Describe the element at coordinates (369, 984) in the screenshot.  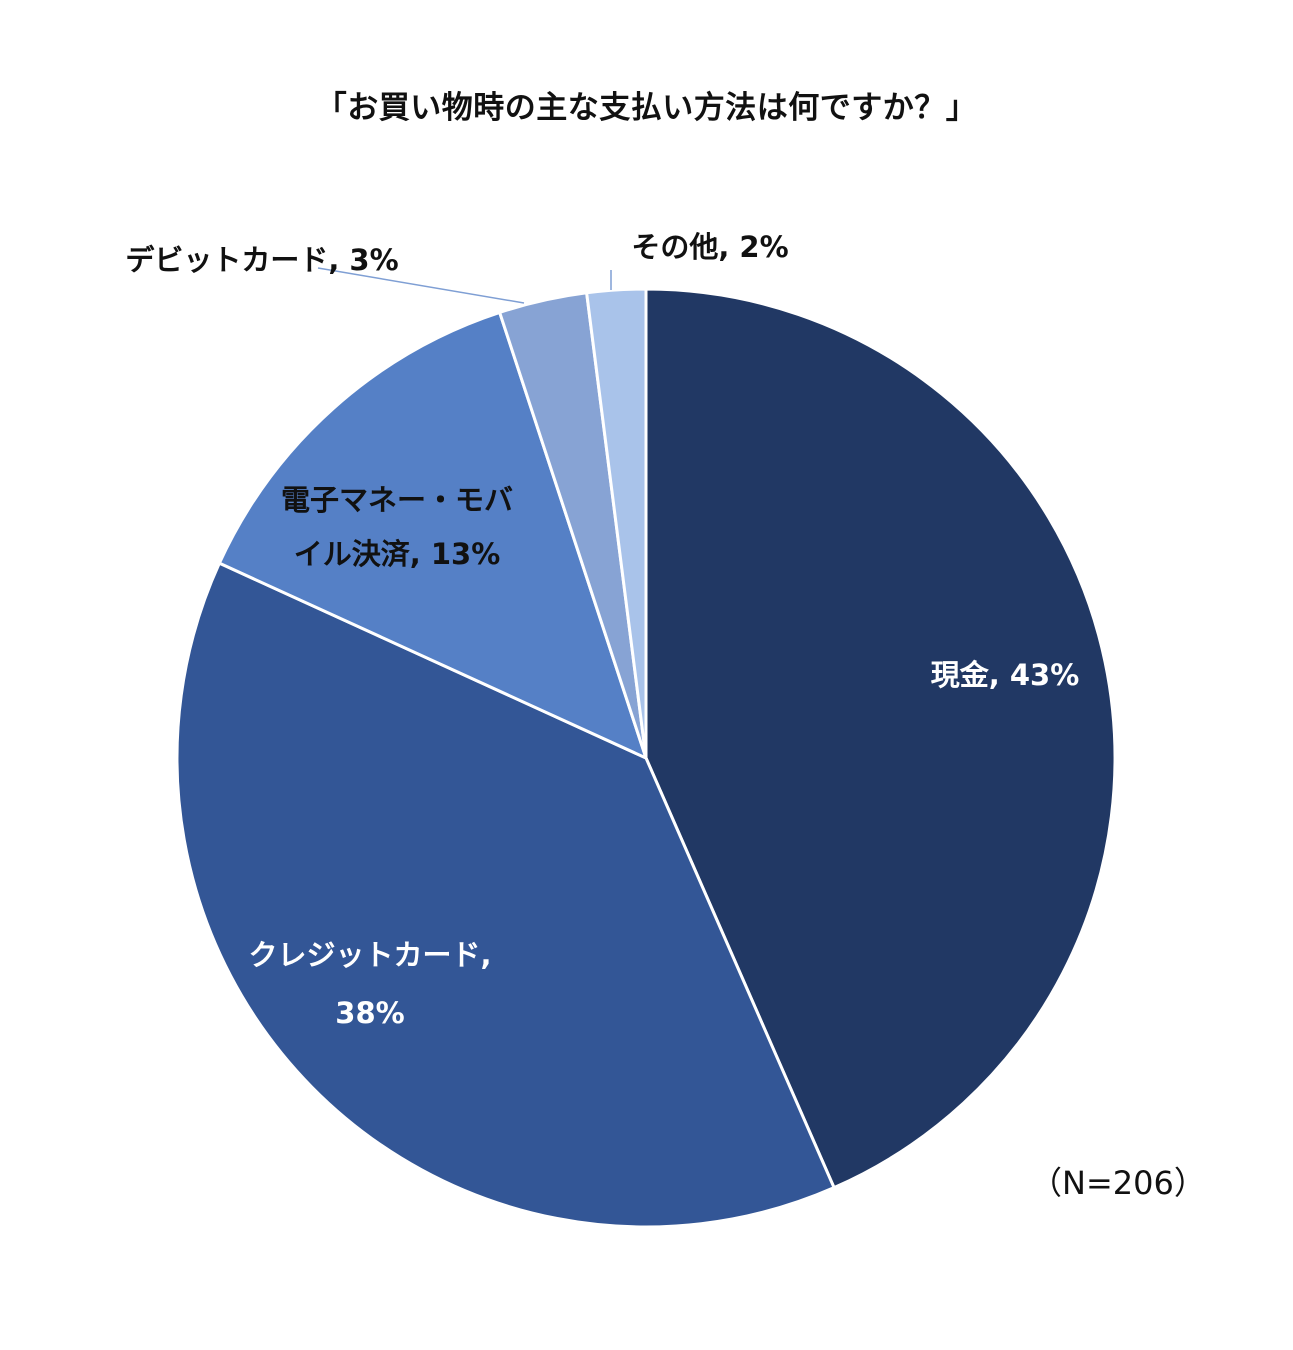
I see `slice-label-1: クレジットカード, 38%` at that location.